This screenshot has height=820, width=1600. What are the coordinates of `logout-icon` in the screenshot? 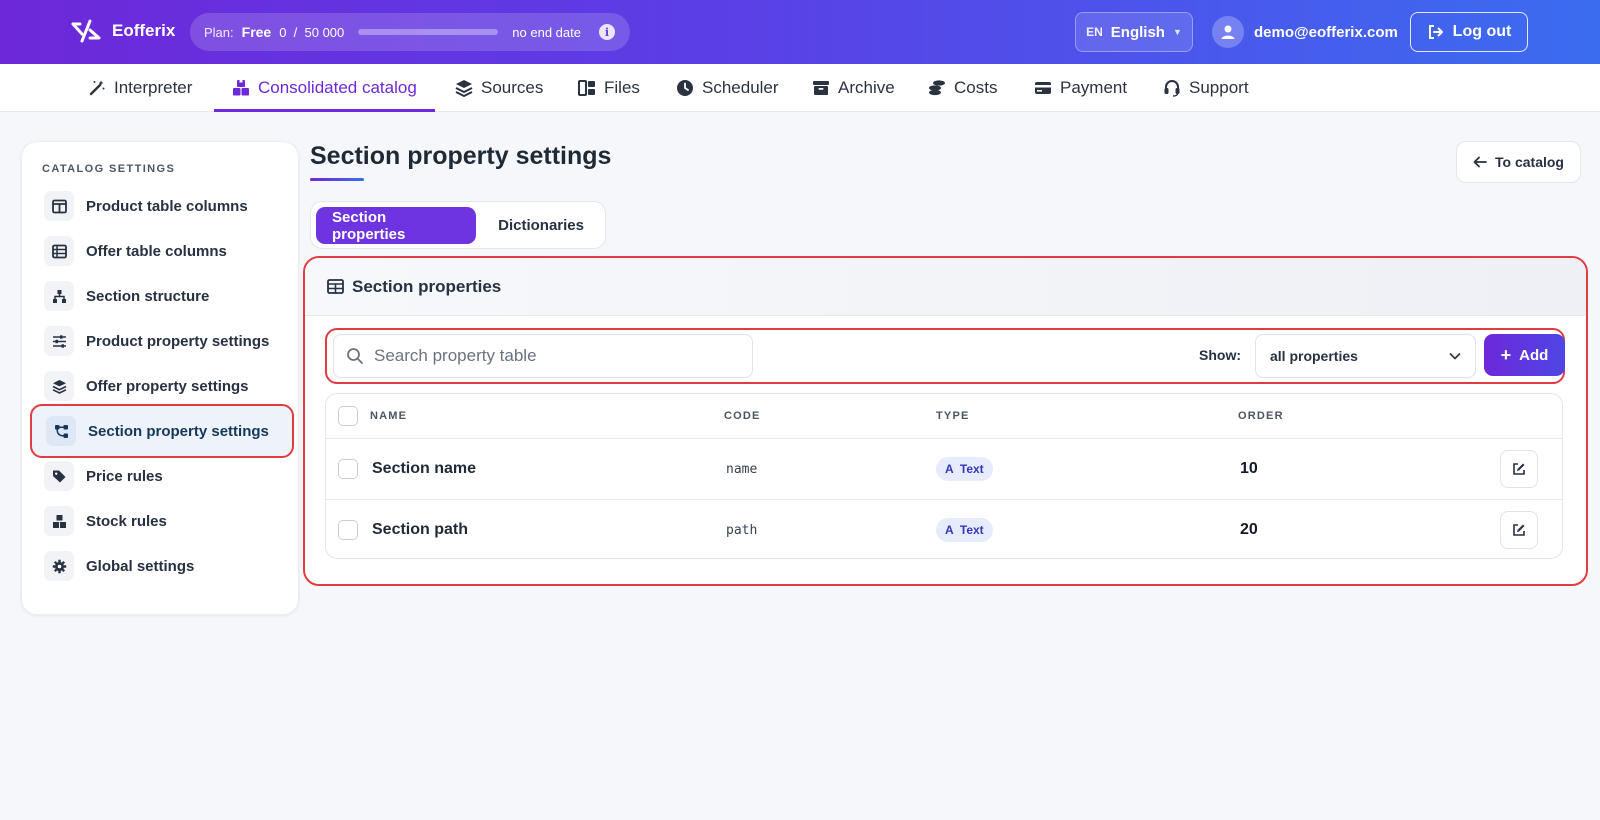 It's located at (1435, 32).